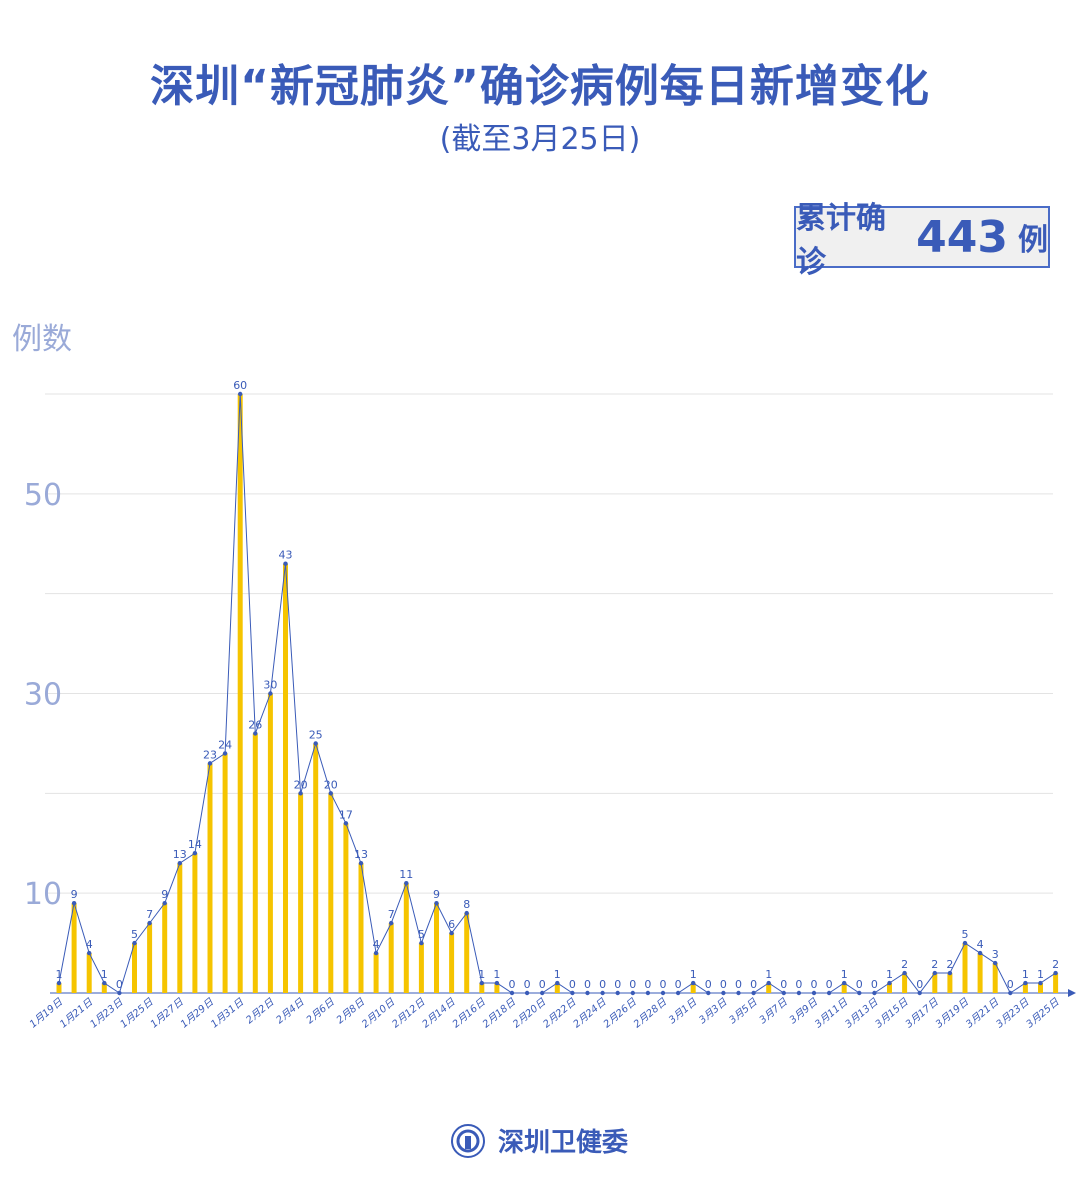 This screenshot has height=1184, width=1080. Describe the element at coordinates (316, 734) in the screenshot. I see `data-label: 25` at that location.